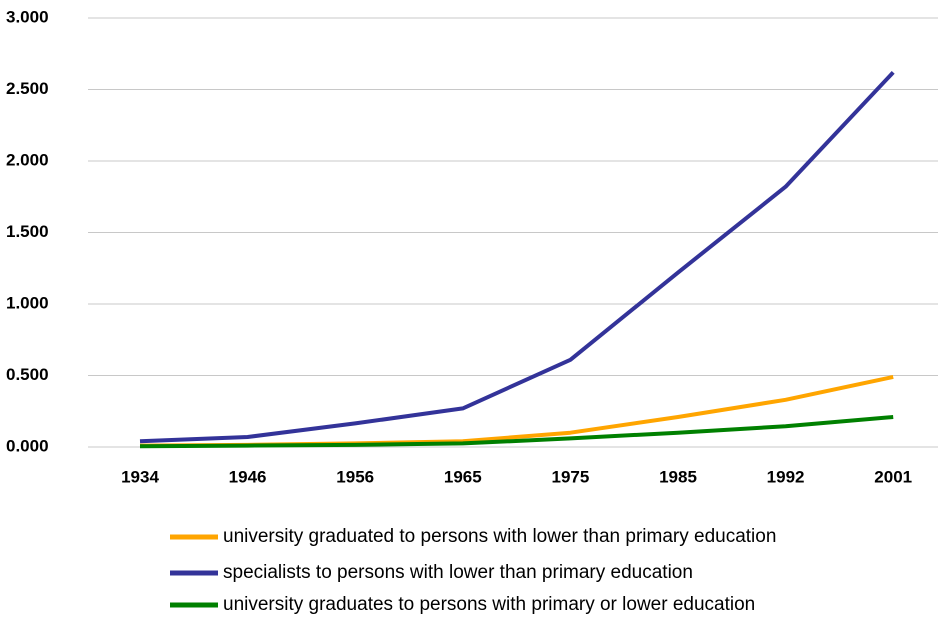  I want to click on x-tick-label: 2001, so click(893, 476).